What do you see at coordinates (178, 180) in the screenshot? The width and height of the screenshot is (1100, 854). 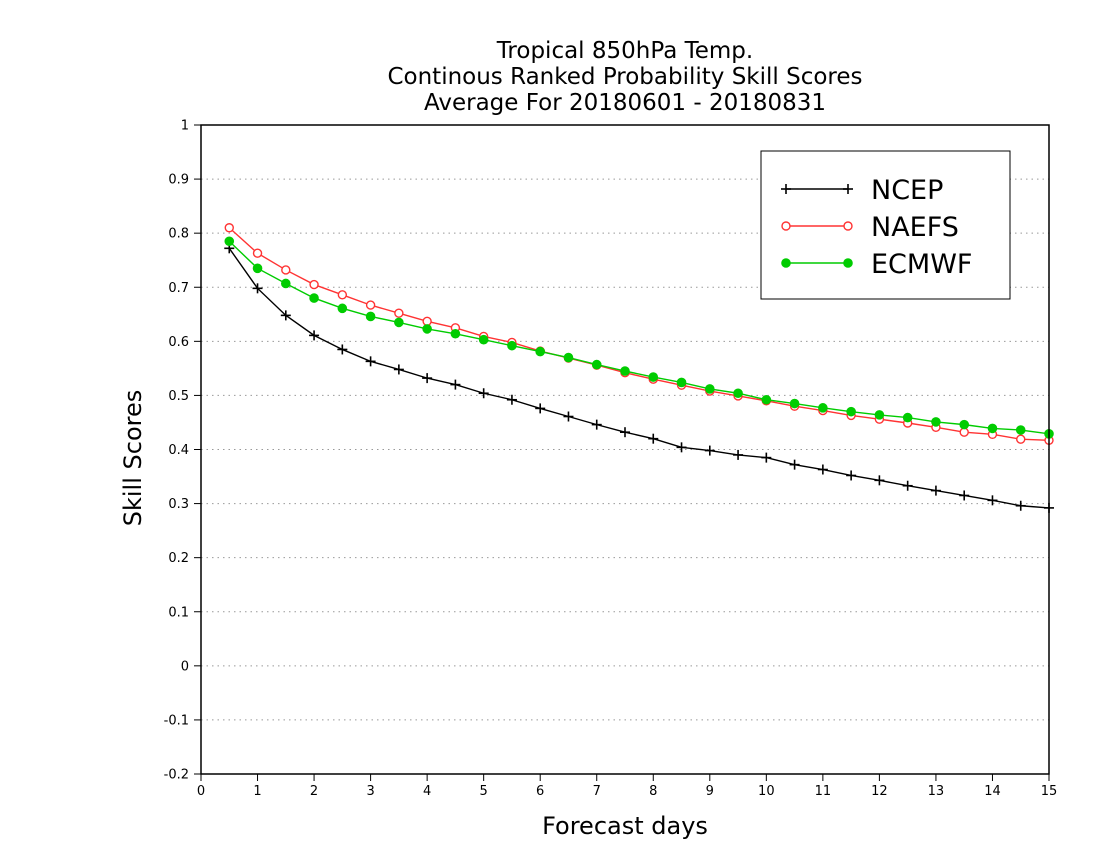 I see `y-tick-label-11: 0.9` at bounding box center [178, 180].